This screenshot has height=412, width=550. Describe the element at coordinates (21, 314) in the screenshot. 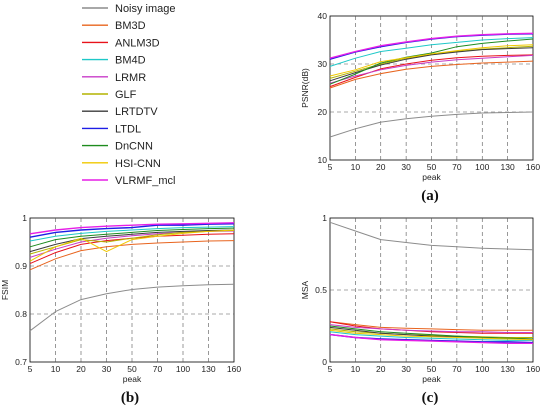

I see `y-tick-label: 0.8` at that location.